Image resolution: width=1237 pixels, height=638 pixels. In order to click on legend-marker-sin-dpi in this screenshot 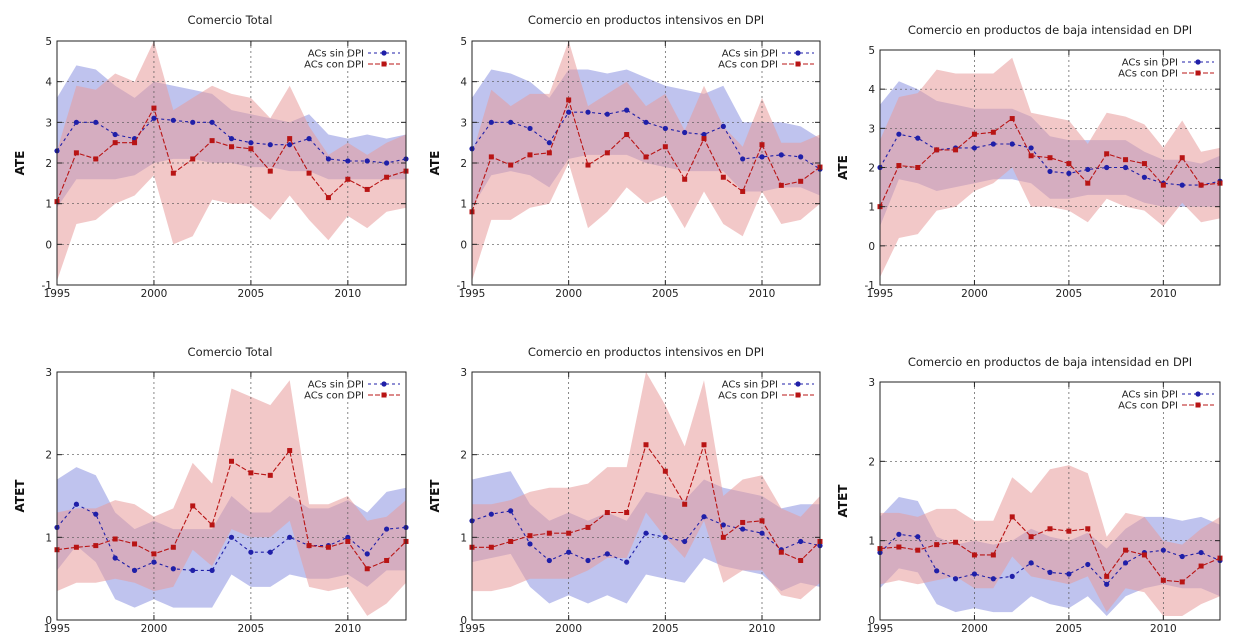, I will do `click(798, 384)`.